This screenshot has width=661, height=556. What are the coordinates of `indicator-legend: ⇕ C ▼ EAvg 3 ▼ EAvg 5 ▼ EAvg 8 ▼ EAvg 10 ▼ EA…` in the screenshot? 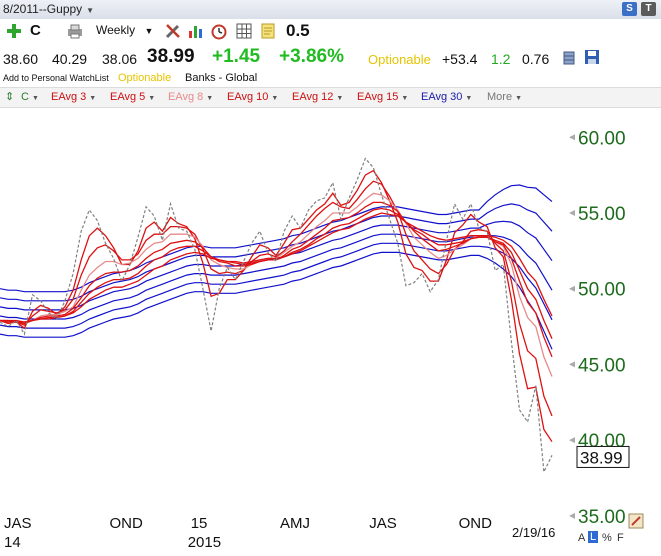 It's located at (330, 97).